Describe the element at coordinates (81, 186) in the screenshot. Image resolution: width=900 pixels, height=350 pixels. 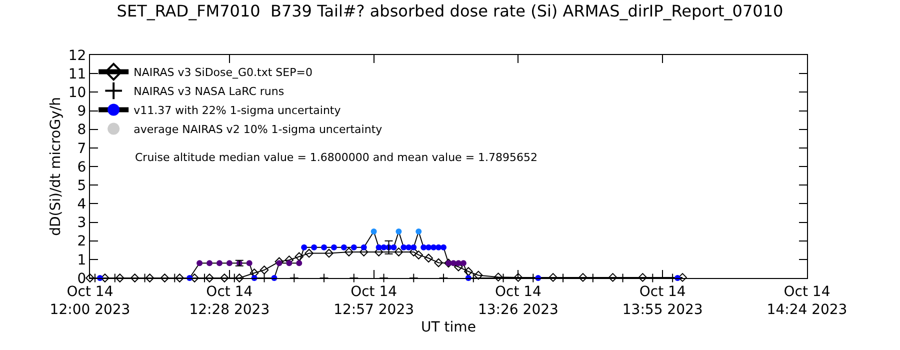
I see `y-tick-label: 5` at that location.